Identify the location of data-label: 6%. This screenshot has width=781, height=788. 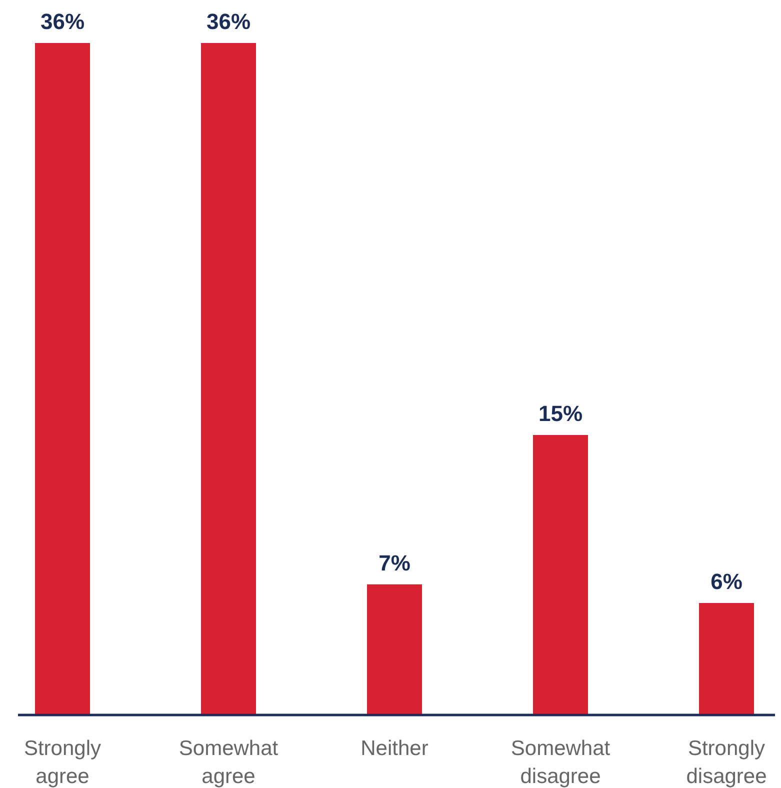
(726, 581).